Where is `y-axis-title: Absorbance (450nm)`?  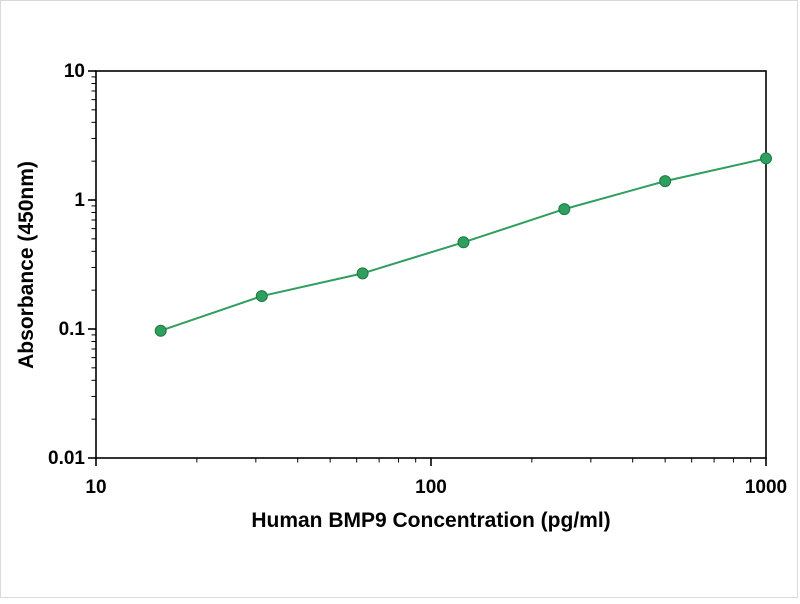
y-axis-title: Absorbance (450nm) is located at coordinates (26, 265).